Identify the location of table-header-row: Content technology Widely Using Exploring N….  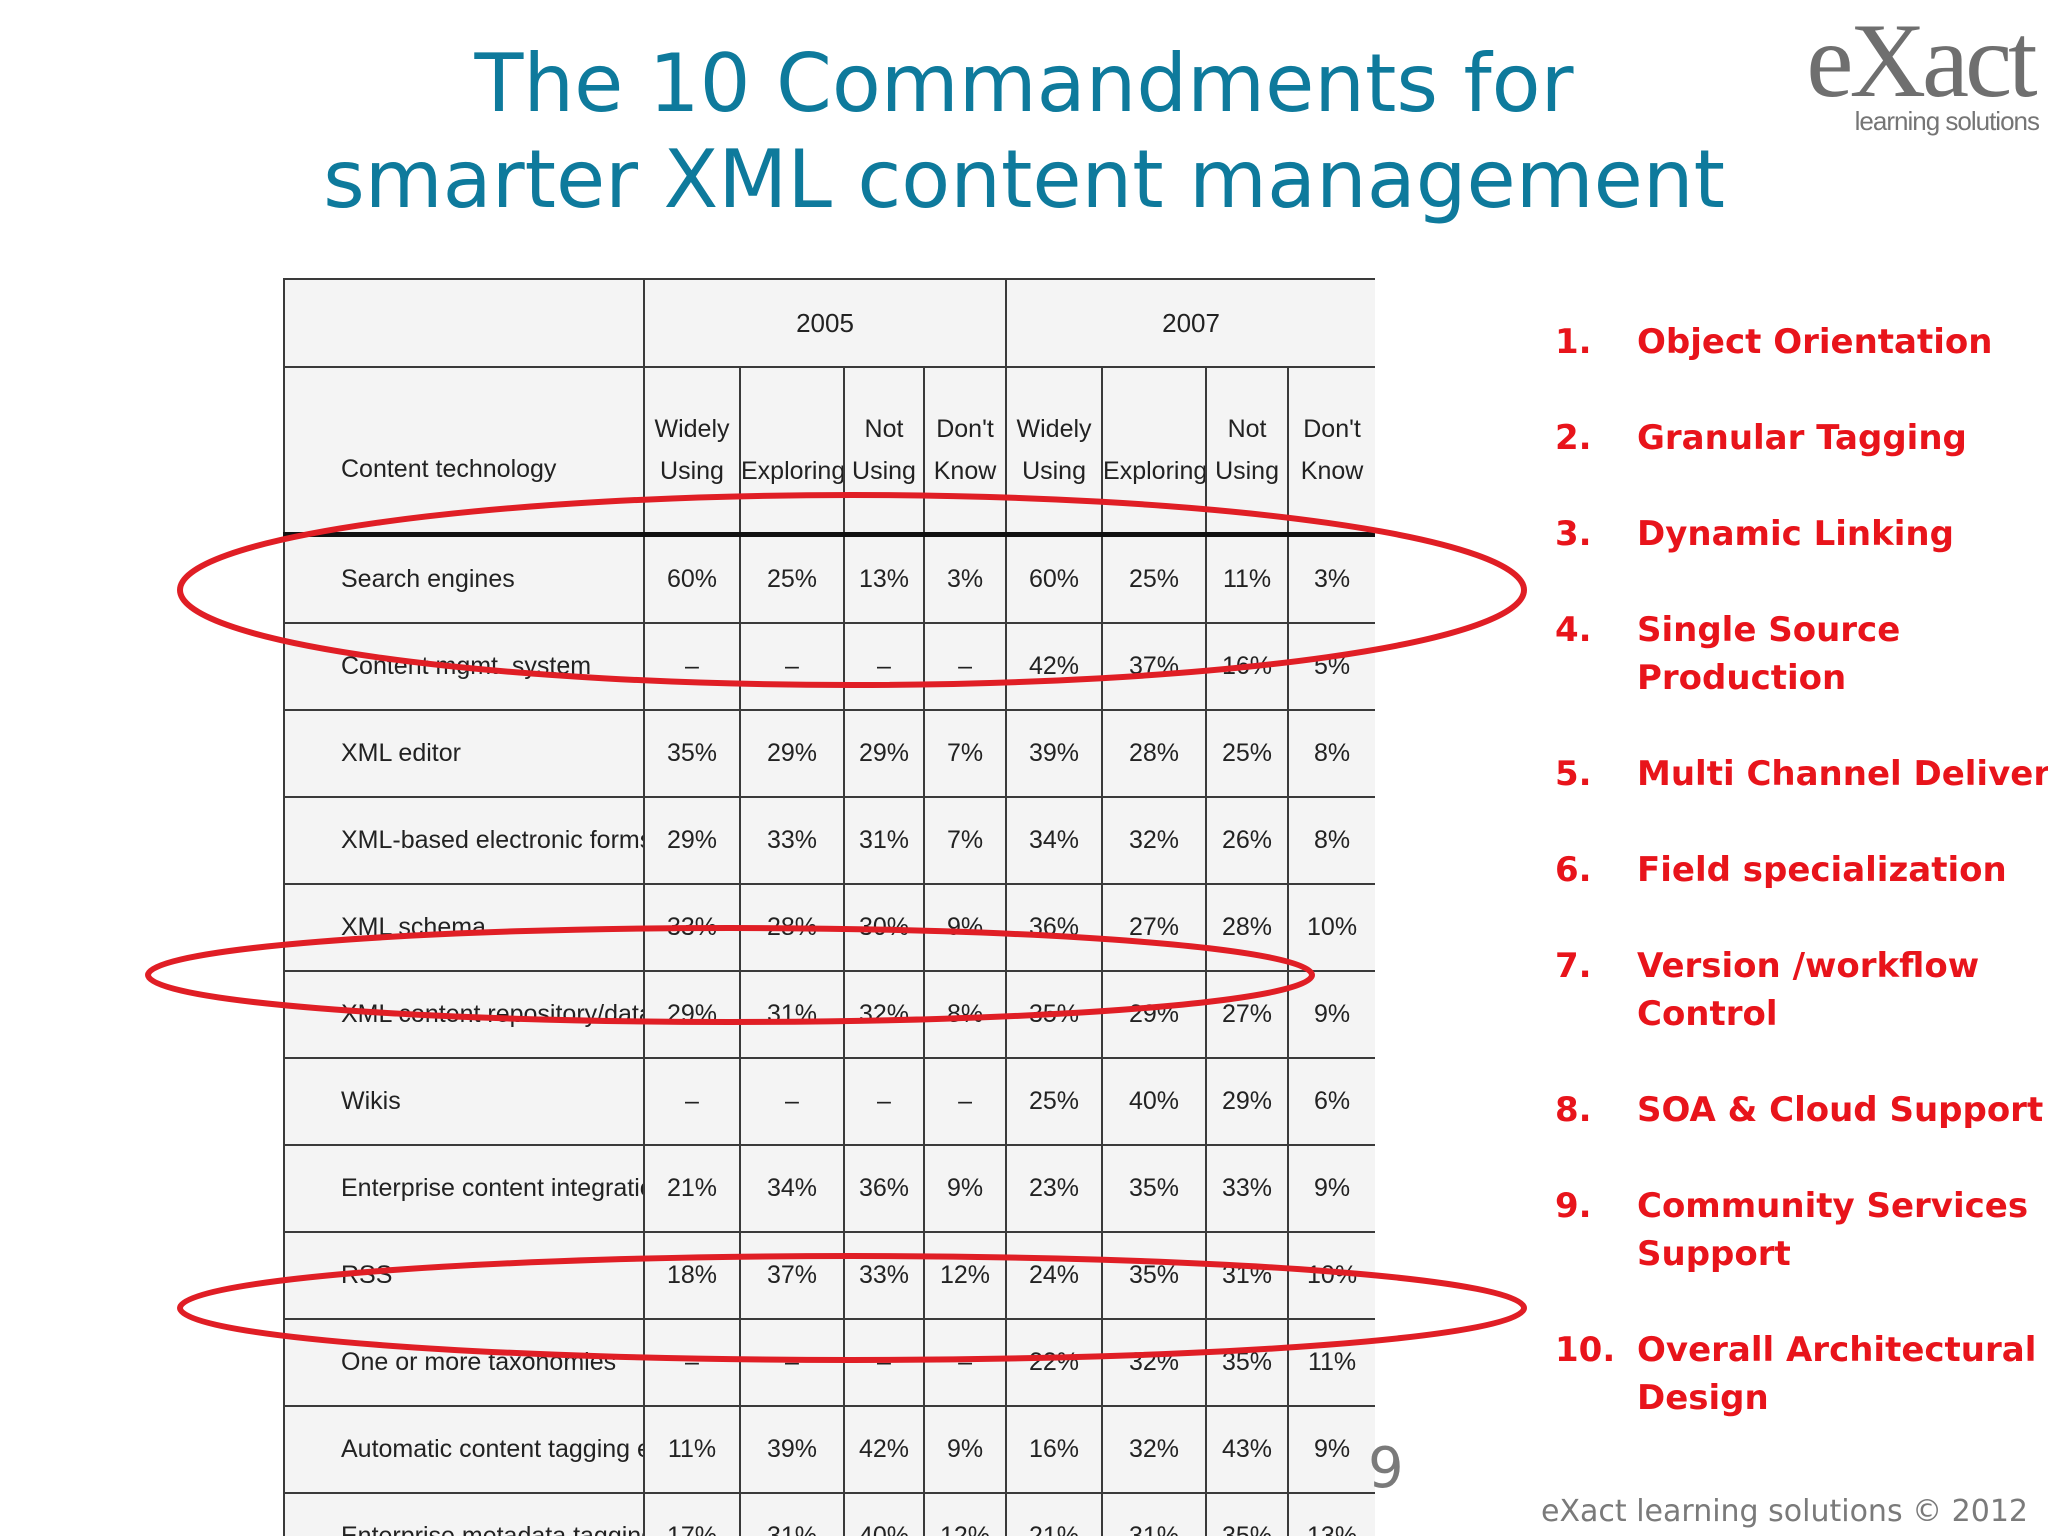
(829, 451).